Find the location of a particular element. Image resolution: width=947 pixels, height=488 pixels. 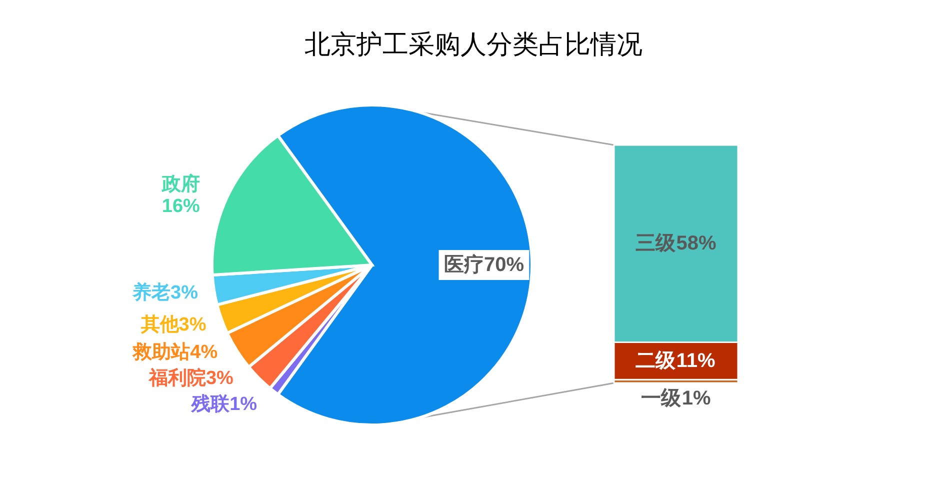

slice-label: 养老3% is located at coordinates (165, 293).